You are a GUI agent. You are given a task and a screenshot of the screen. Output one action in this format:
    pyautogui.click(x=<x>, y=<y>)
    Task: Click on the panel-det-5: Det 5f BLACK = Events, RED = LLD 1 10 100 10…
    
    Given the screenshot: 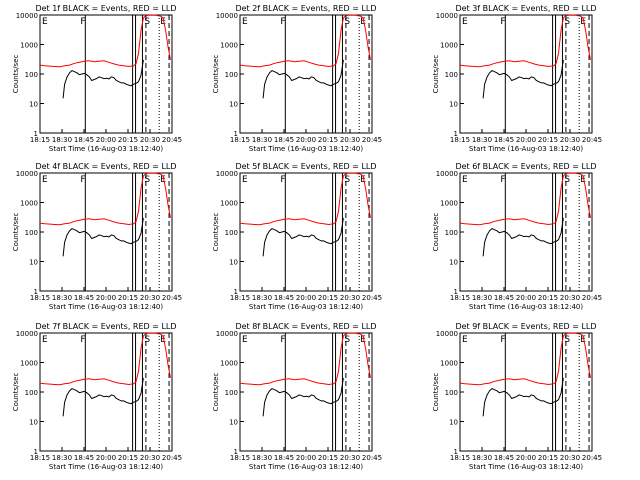 What is the action you would take?
    pyautogui.click(x=297, y=236)
    